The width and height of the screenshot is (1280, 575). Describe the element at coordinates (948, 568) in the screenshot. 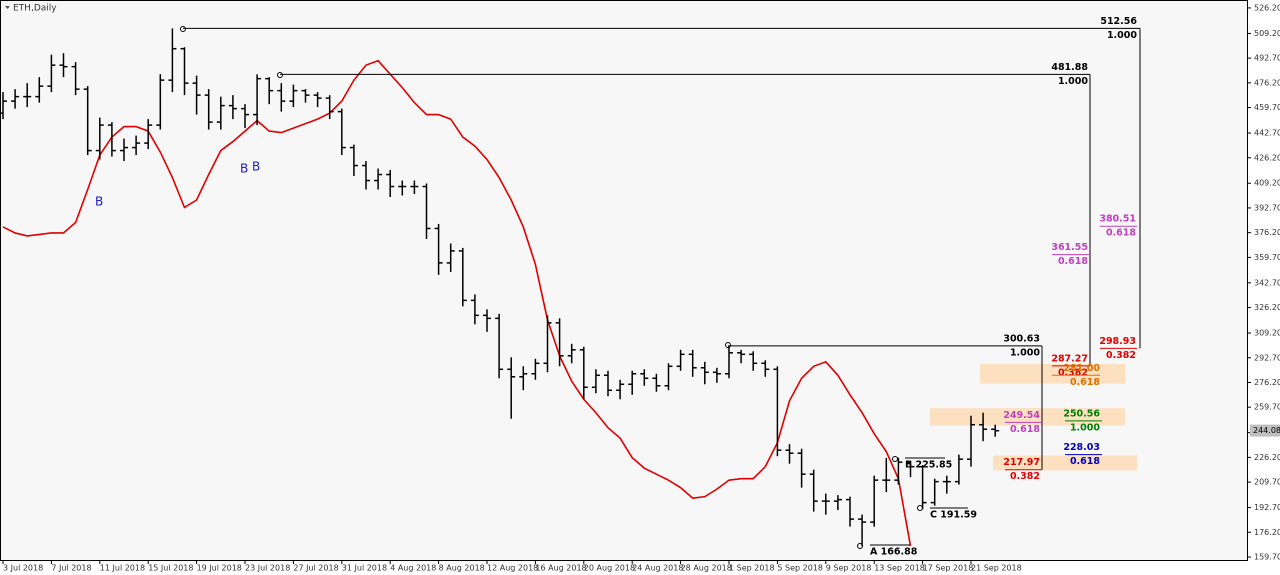

I see `x-tick-label: 17 Sep 2018` at that location.